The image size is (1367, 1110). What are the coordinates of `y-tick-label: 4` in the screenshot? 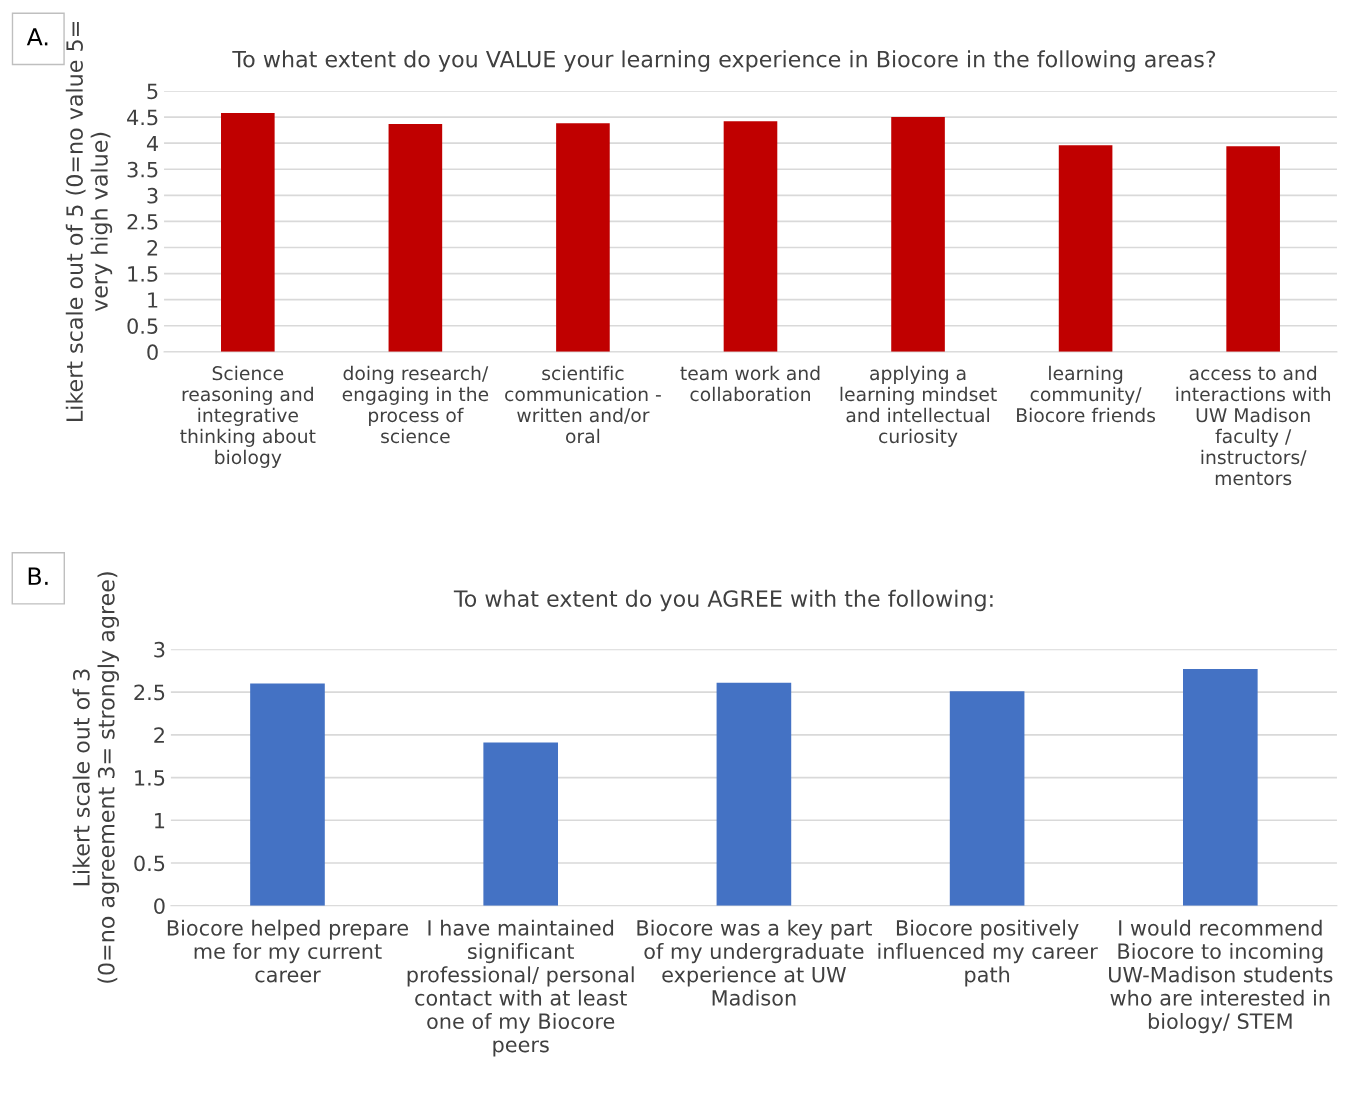 It's located at (152, 143).